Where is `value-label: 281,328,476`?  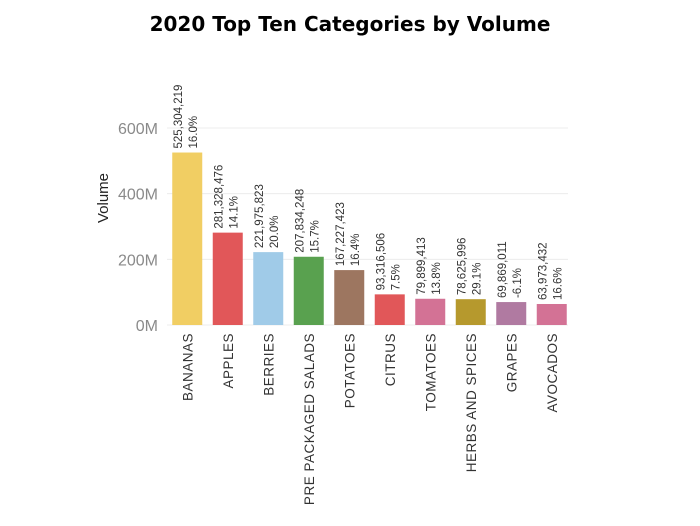 value-label: 281,328,476 is located at coordinates (220, 197).